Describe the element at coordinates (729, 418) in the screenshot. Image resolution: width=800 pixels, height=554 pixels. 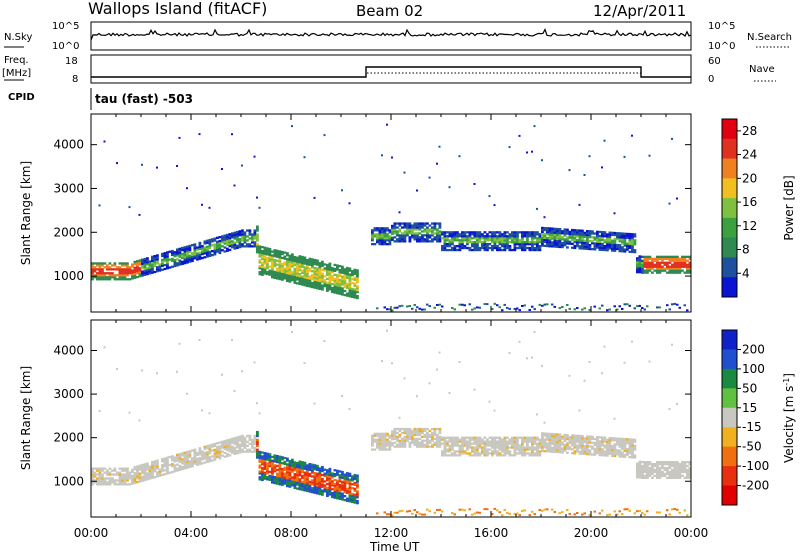
I see `velocity-colorbar-swatches` at that location.